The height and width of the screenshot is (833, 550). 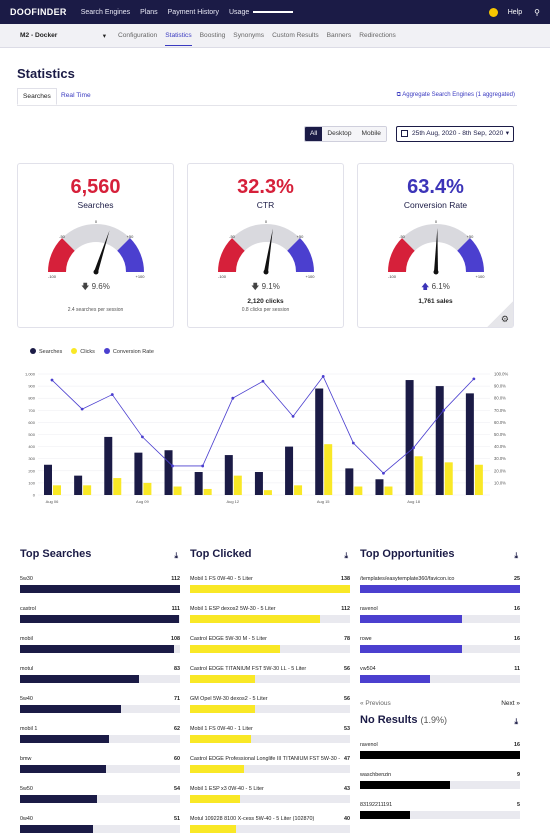 I want to click on list-item: 0w40 51, so click(x=100, y=824).